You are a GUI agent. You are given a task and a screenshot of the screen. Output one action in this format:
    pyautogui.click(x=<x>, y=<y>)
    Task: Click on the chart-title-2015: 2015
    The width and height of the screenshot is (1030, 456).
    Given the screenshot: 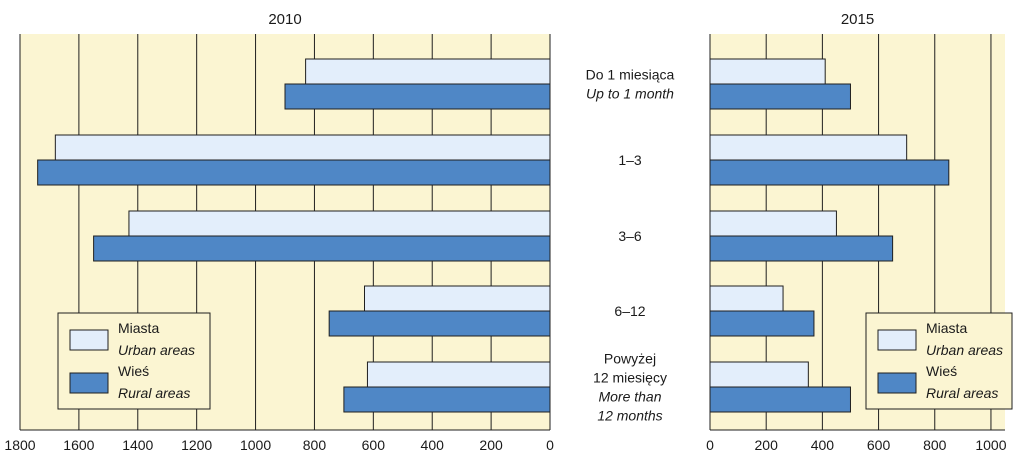 What is the action you would take?
    pyautogui.click(x=857, y=19)
    